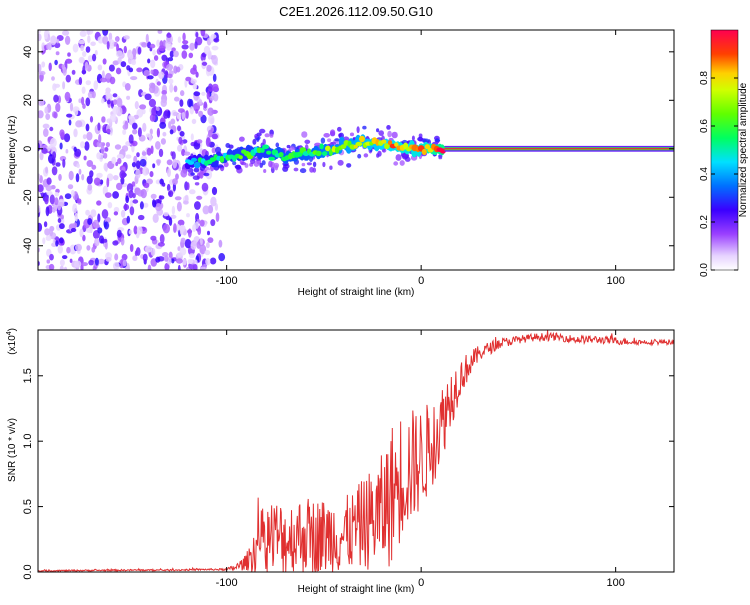  What do you see at coordinates (12, 150) in the screenshot?
I see `spectrogram-ylabel: Frequency (Hz)` at bounding box center [12, 150].